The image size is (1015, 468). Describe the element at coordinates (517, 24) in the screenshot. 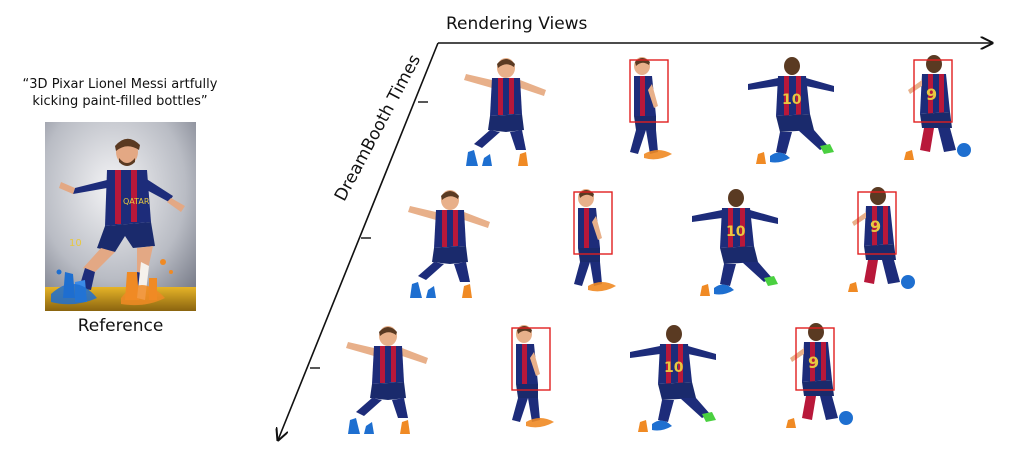

I see `rendering-views-label: Rendering Views` at that location.